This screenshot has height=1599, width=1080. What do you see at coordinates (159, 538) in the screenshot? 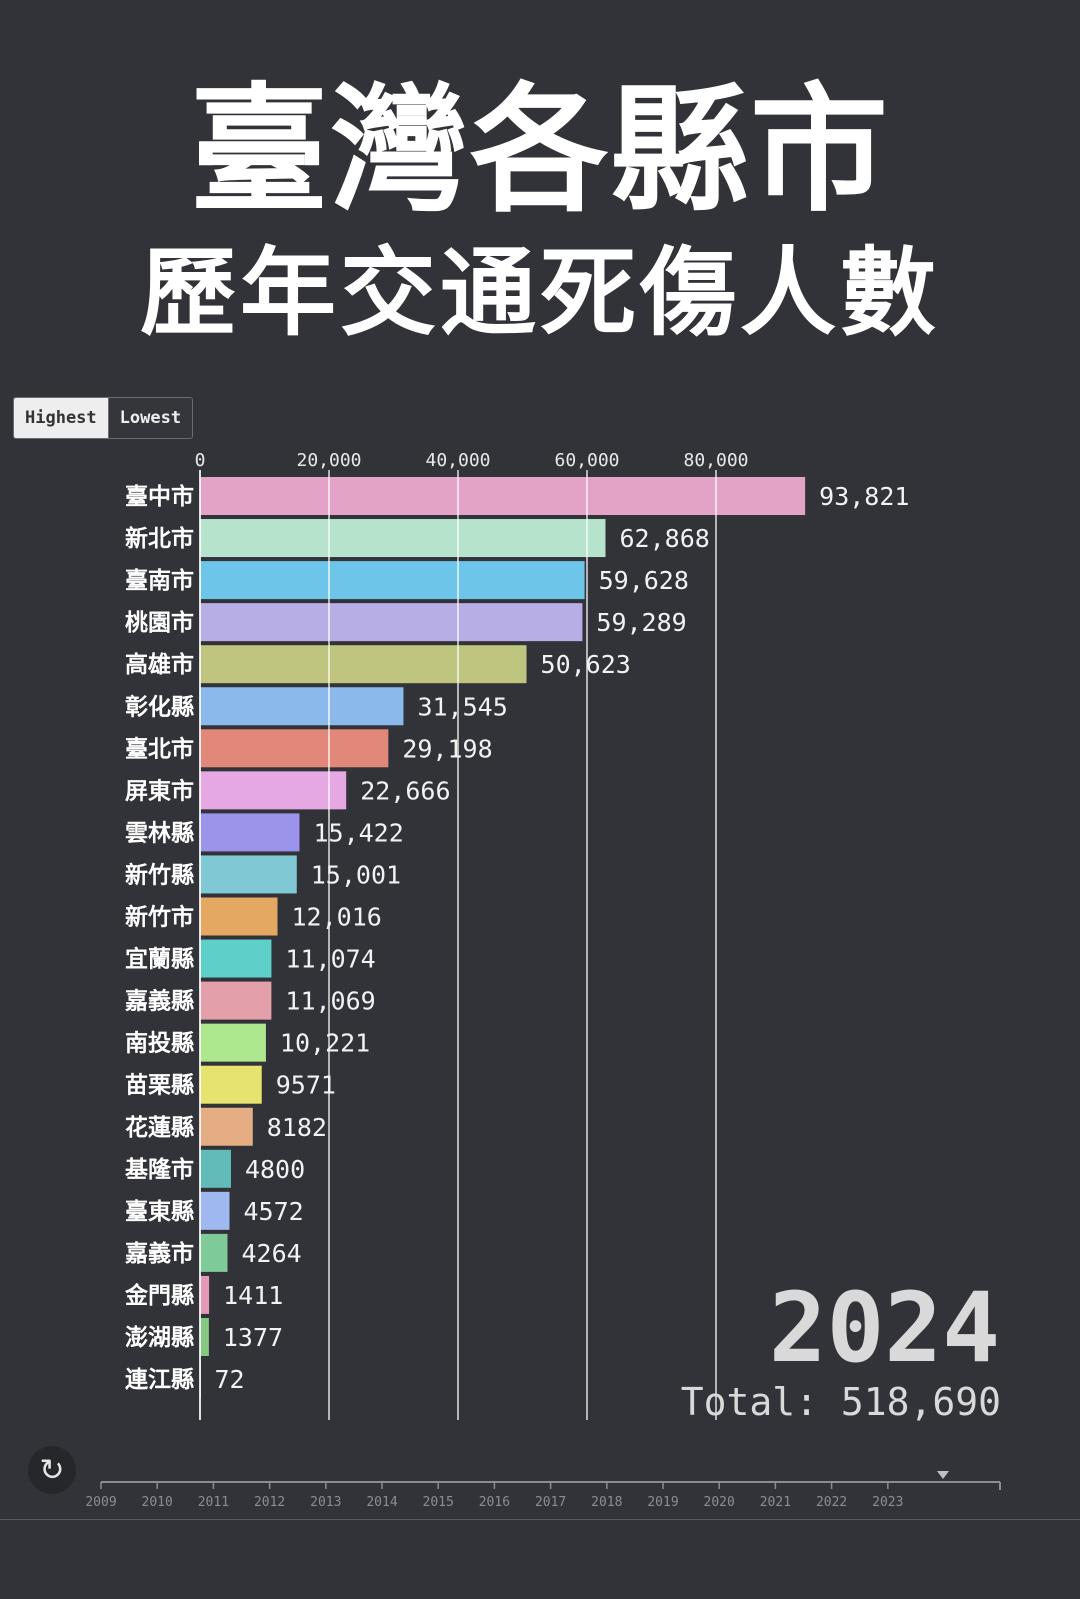
I see `category-label: 新北市` at bounding box center [159, 538].